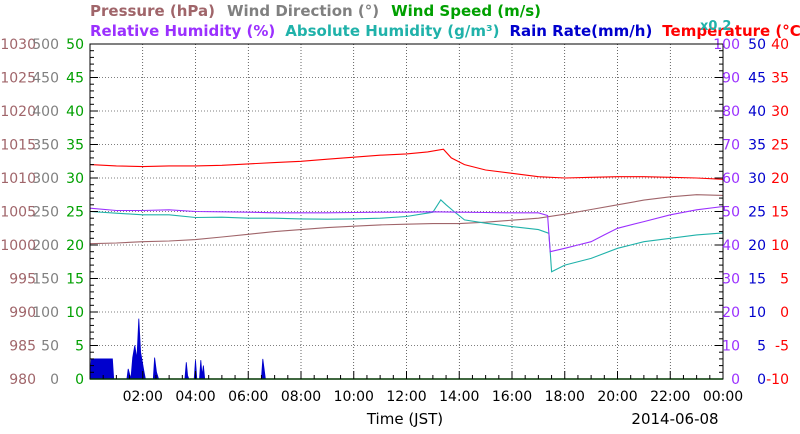  What do you see at coordinates (757, 313) in the screenshot?
I see `y-tick-label-rain-rate: 10` at bounding box center [757, 313].